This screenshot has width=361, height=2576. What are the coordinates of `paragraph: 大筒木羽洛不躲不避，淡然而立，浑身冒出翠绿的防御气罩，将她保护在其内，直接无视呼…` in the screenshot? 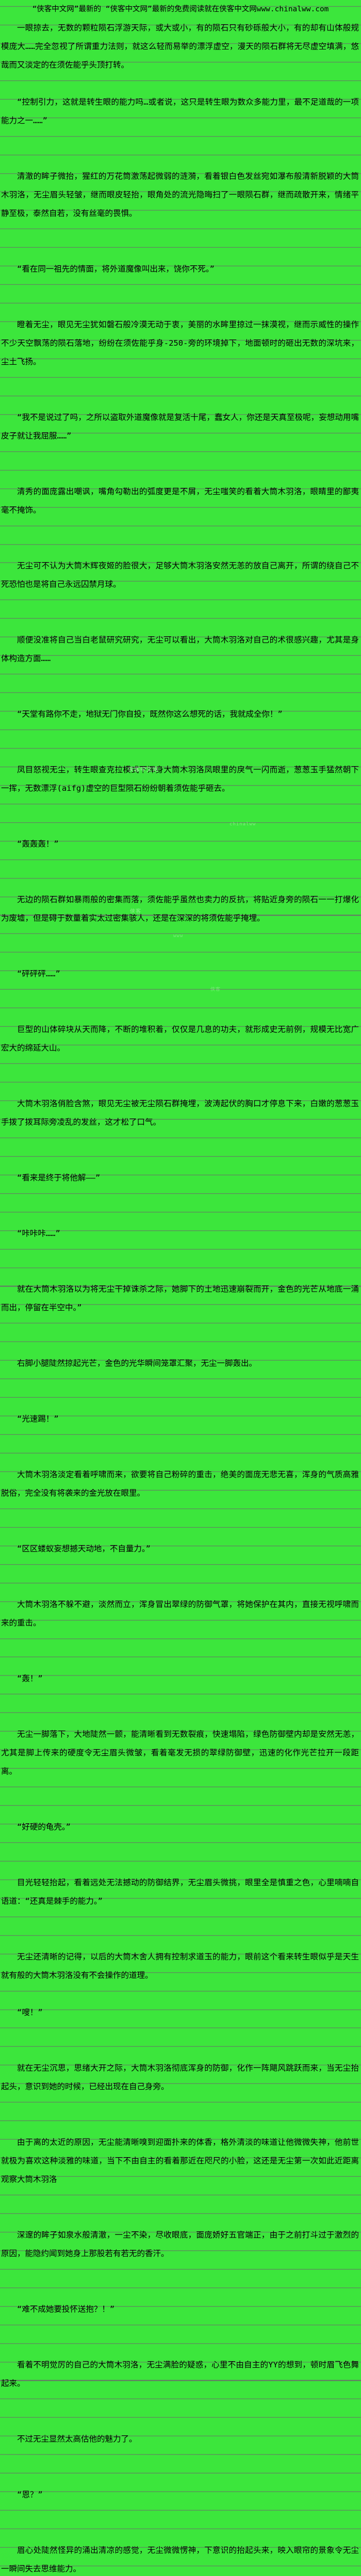 It's located at (180, 1614).